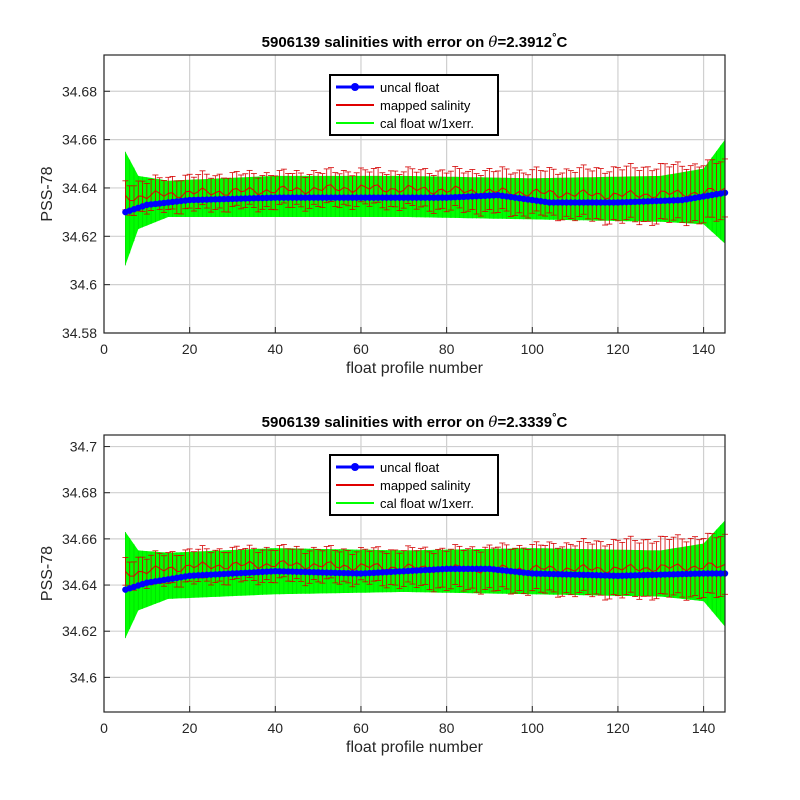 The width and height of the screenshot is (800, 800). What do you see at coordinates (83, 447) in the screenshot?
I see `y-tick-label: 34.7` at bounding box center [83, 447].